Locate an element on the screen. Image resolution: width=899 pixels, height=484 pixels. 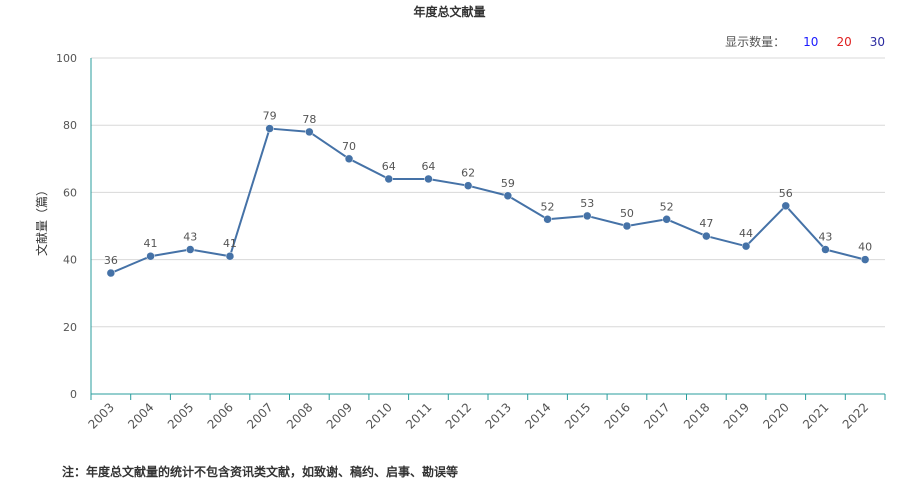
x-tick-label: 2011 is located at coordinates (418, 415).